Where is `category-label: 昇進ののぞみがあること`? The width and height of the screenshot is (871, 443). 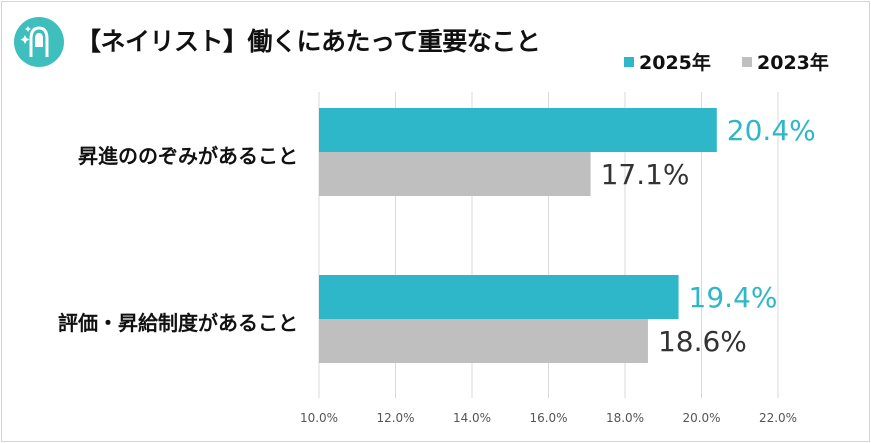 category-label: 昇進ののぞみがあること is located at coordinates (188, 156).